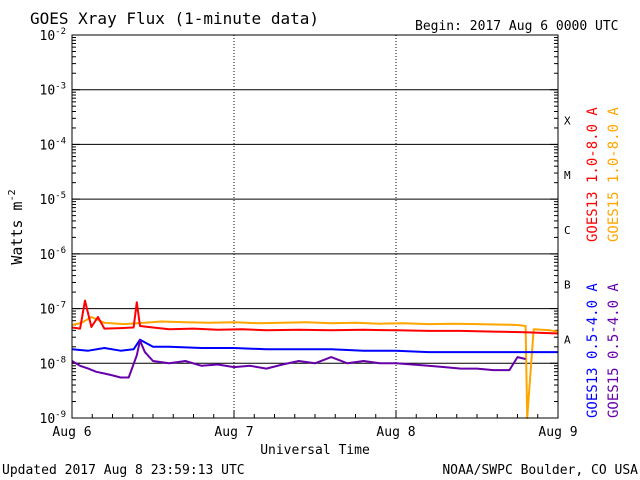 This screenshot has height=480, width=640. I want to click on legend-entry: GOES13 1.0-8.0 A, so click(593, 174).